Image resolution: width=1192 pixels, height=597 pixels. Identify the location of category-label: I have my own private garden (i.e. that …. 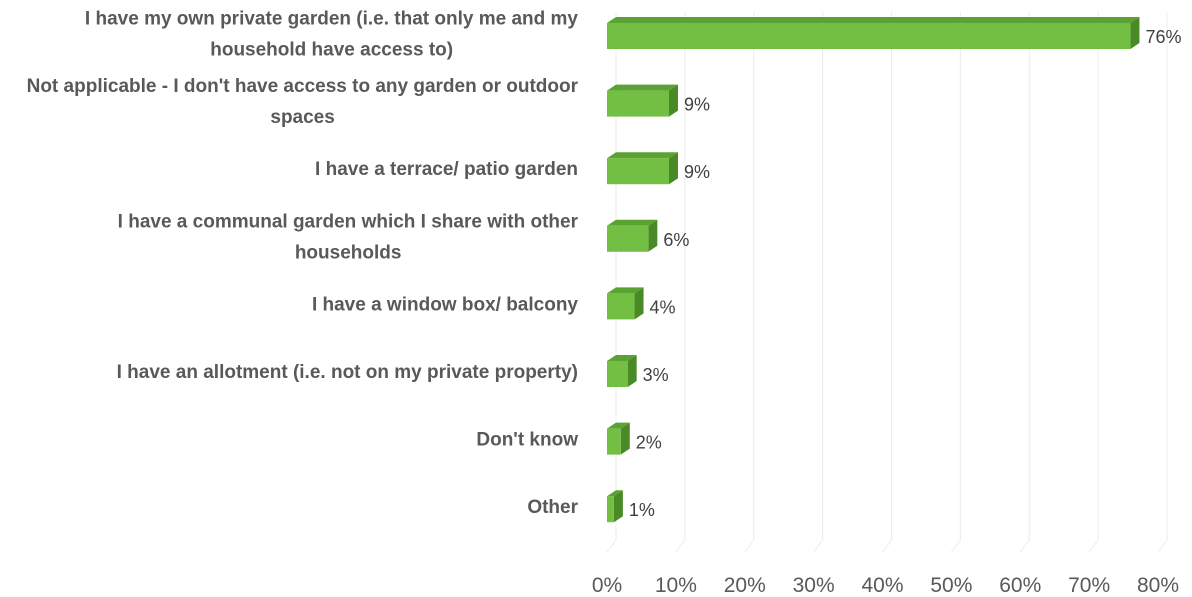
(332, 19).